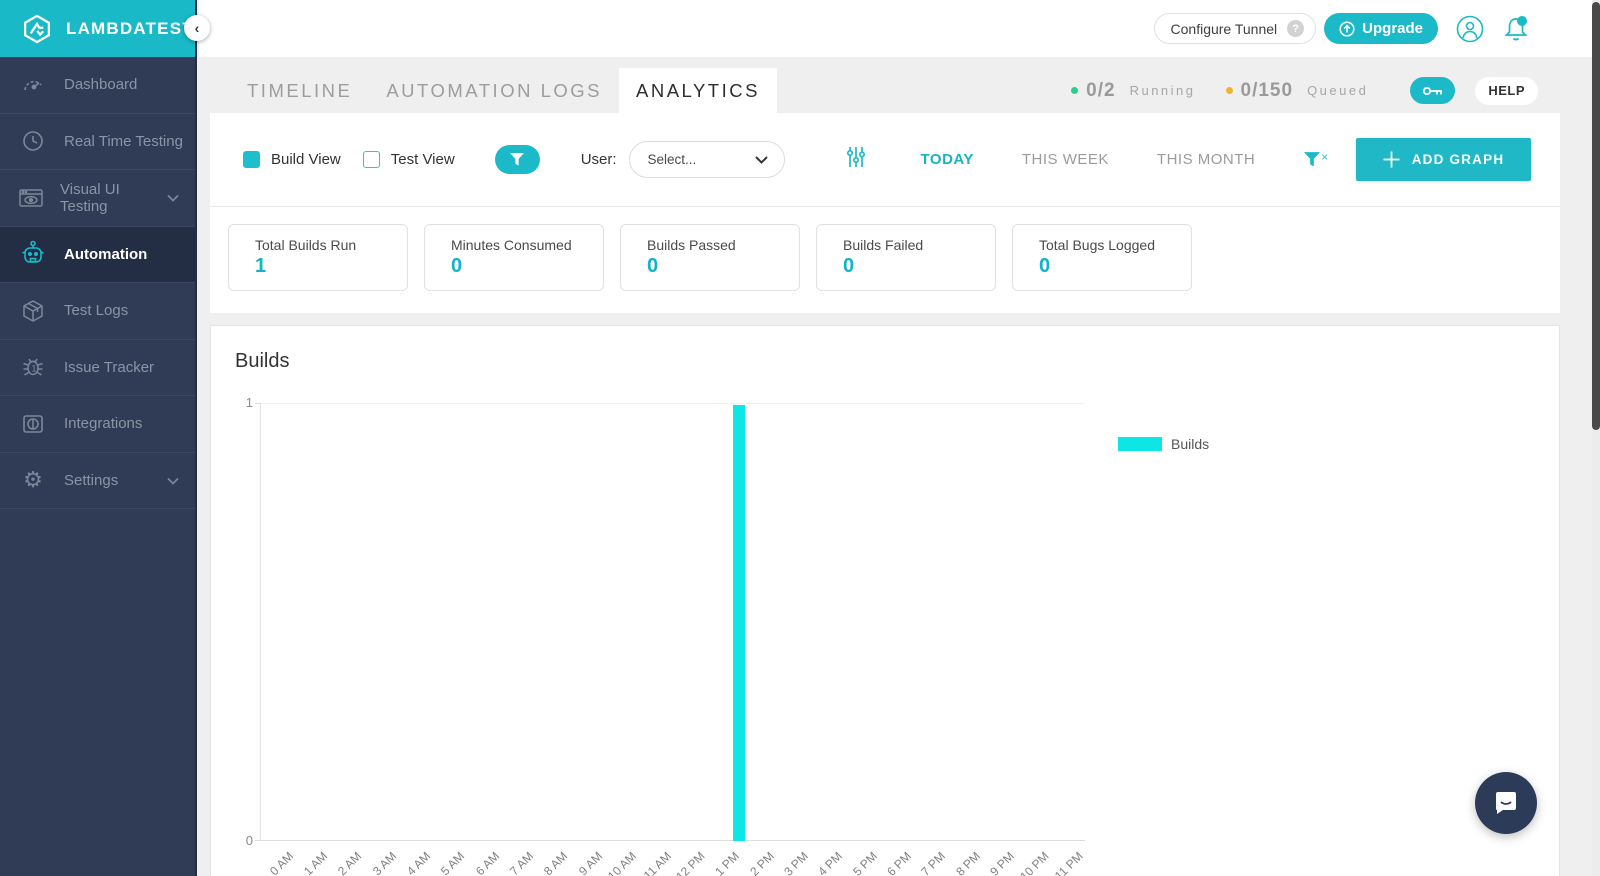 This screenshot has width=1600, height=876. Describe the element at coordinates (306, 245) in the screenshot. I see `stat-label: Total Builds Run` at that location.